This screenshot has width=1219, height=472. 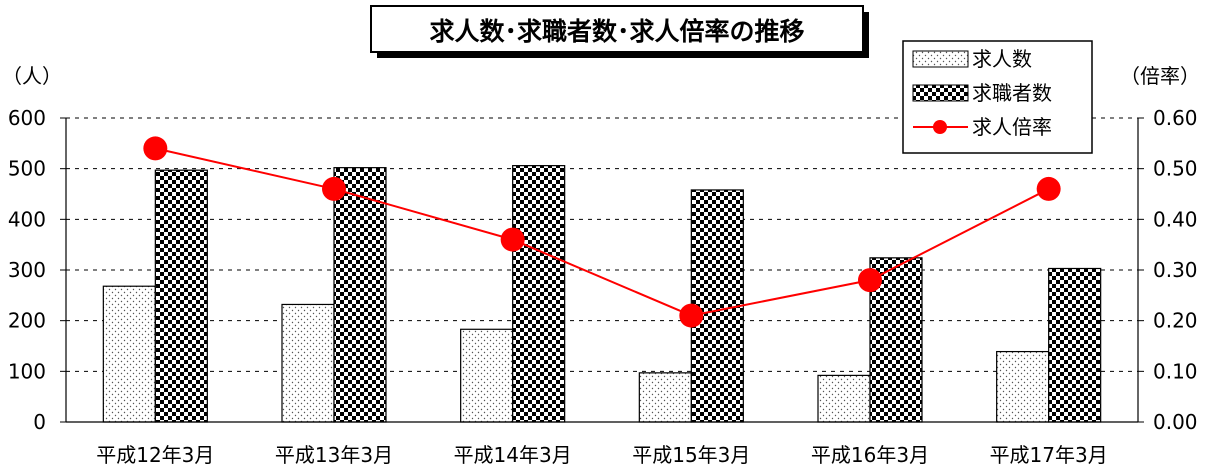 I want to click on y-left-tick-label: 500, so click(x=27, y=169).